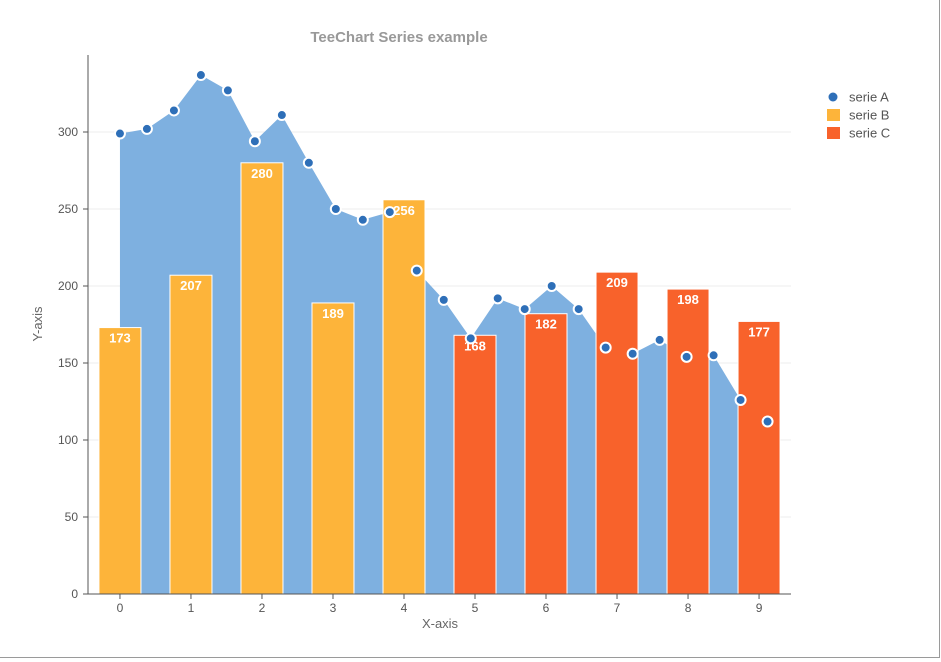 Image resolution: width=941 pixels, height=662 pixels. I want to click on bar-value-label: 280, so click(262, 173).